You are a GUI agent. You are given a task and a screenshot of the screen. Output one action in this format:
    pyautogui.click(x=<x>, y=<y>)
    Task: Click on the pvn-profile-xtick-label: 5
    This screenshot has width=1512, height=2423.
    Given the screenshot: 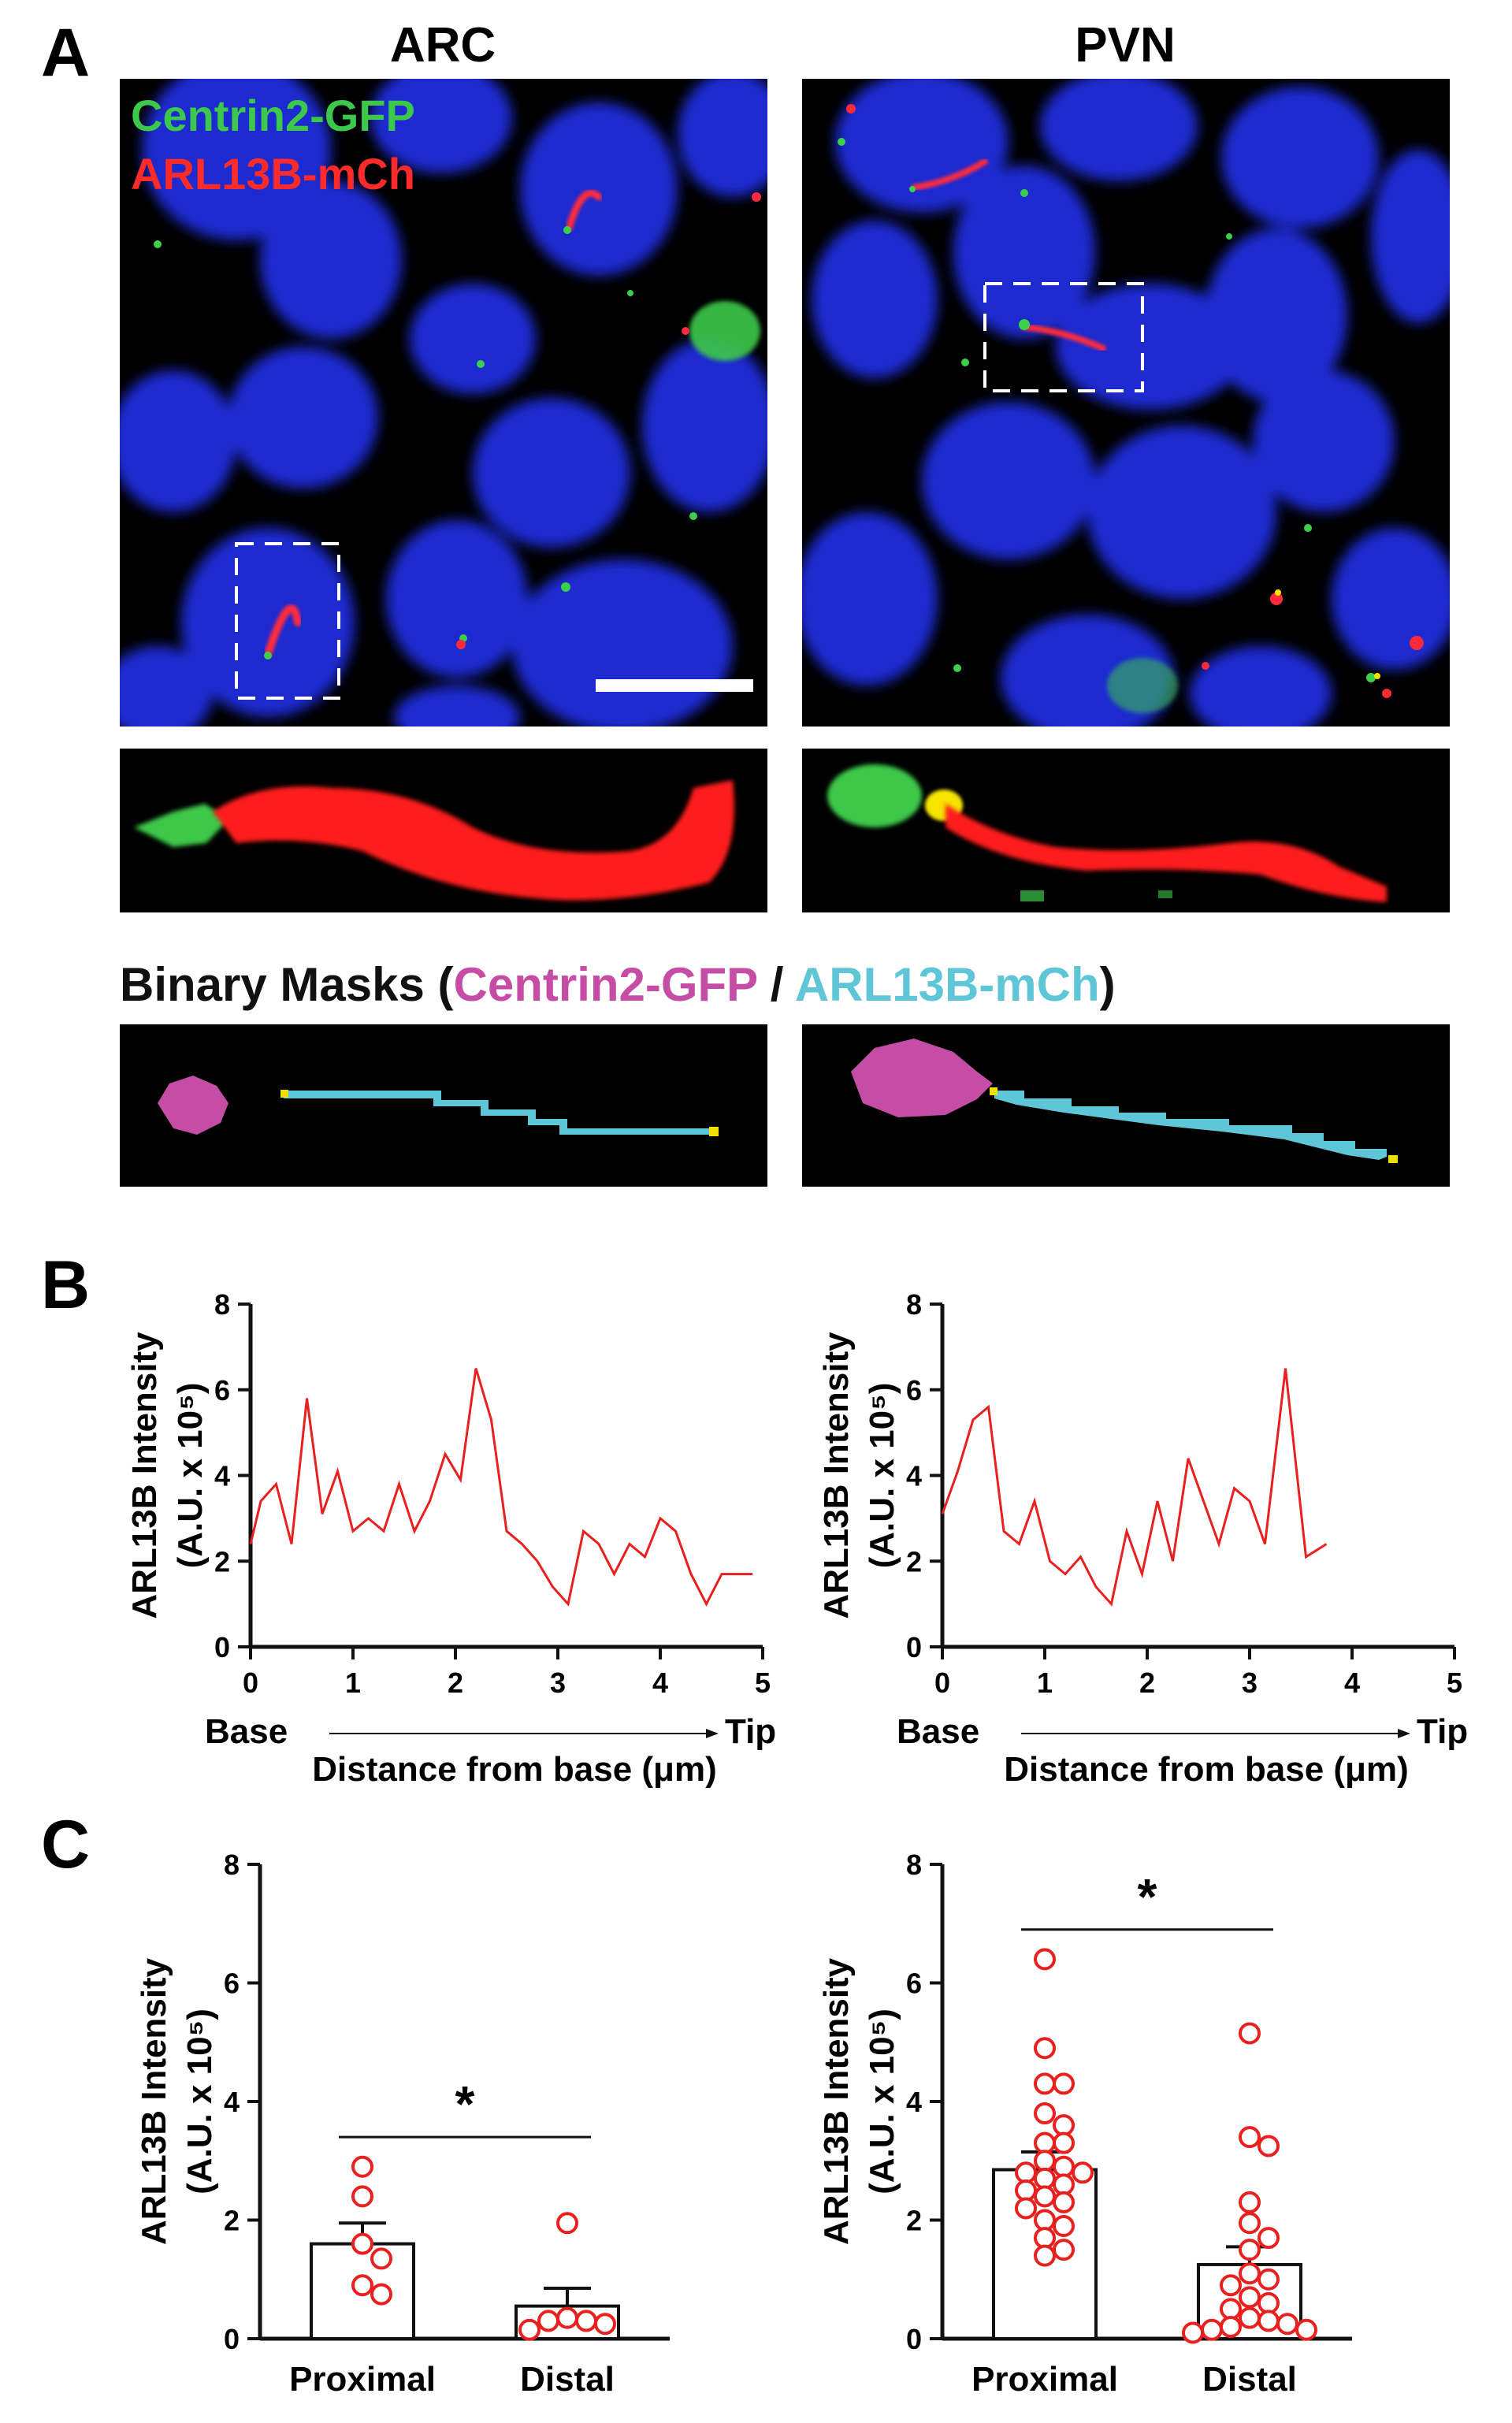 What is the action you would take?
    pyautogui.click(x=1454, y=1683)
    